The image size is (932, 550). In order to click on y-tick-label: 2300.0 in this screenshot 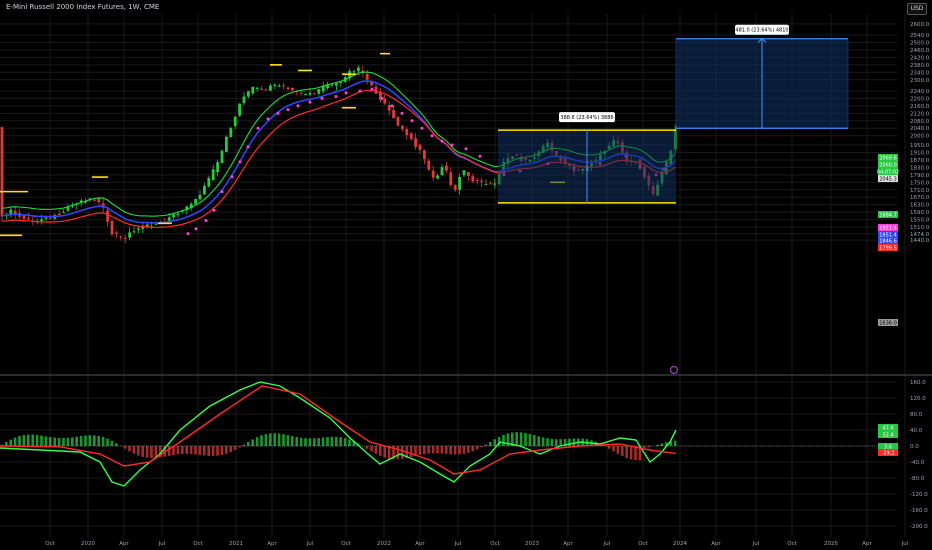, I will do `click(920, 81)`.